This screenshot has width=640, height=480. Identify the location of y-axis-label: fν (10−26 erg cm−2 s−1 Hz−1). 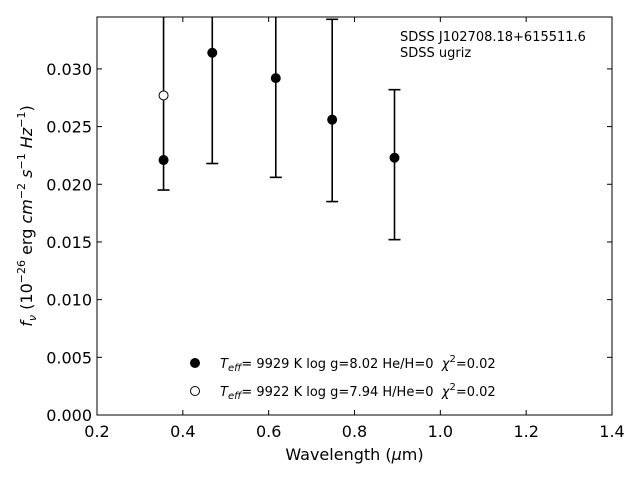
(27, 215).